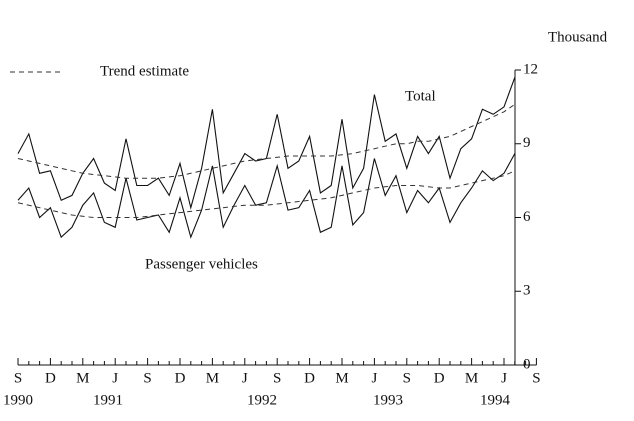  What do you see at coordinates (530, 69) in the screenshot?
I see `y-tick-label: 12` at bounding box center [530, 69].